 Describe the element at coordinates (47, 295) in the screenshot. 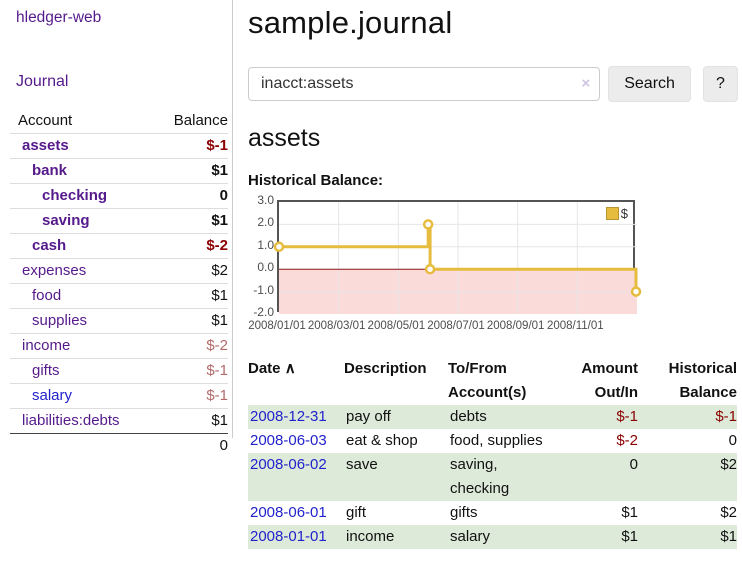

I see `sidebar-account-link: food` at that location.